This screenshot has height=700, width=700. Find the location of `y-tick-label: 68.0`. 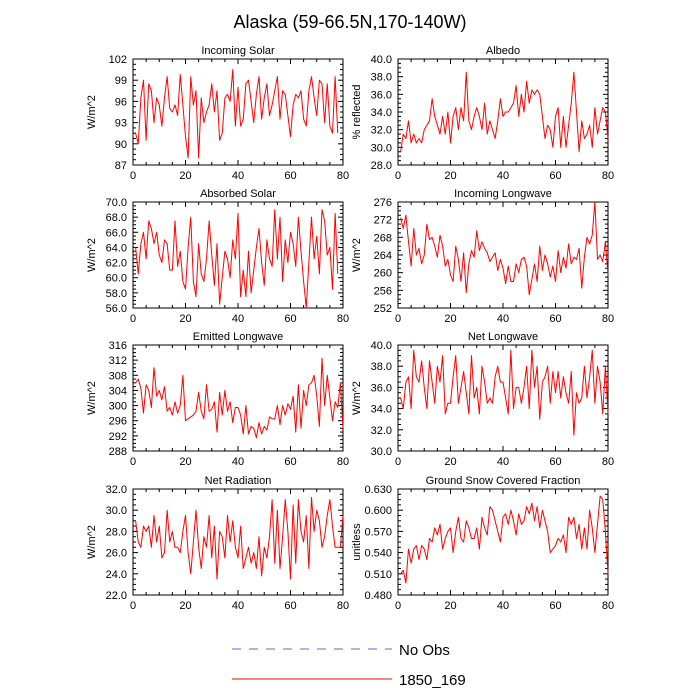

y-tick-label: 68.0 is located at coordinates (116, 218).